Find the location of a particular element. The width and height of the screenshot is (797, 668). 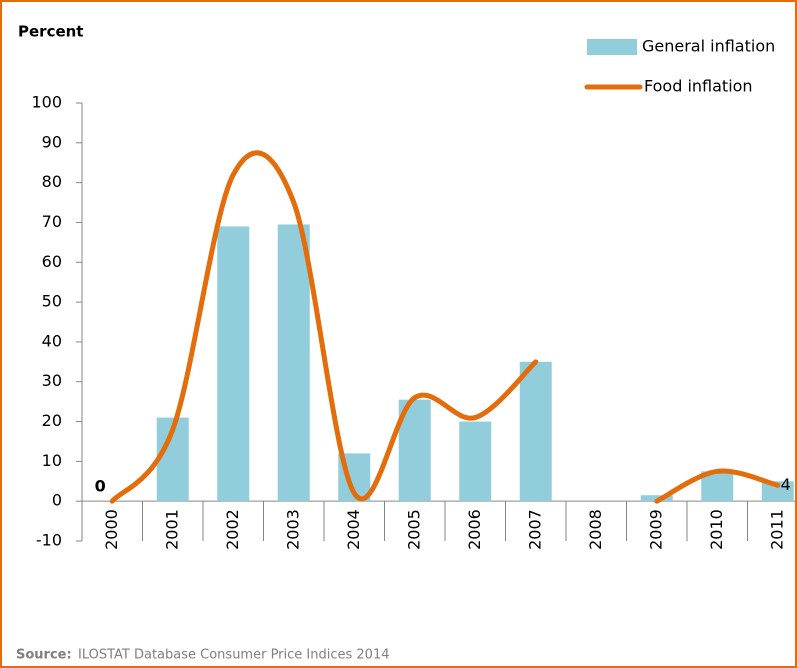

x-tick-label: 2002 is located at coordinates (232, 529).